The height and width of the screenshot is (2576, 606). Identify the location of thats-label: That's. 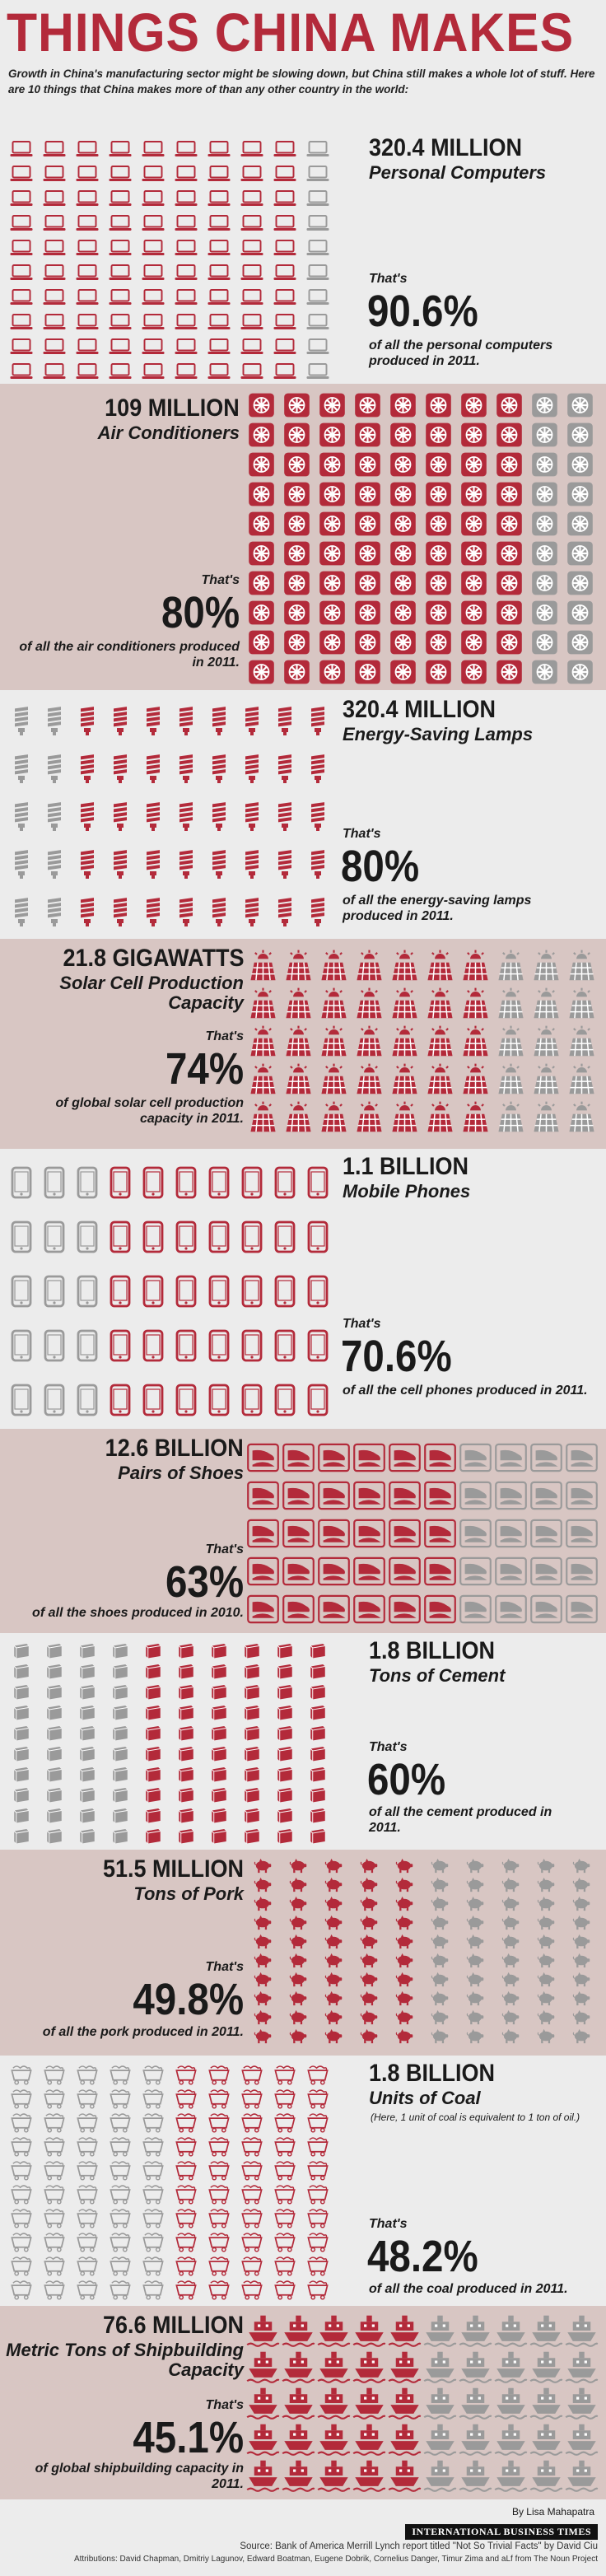
(389, 2224).